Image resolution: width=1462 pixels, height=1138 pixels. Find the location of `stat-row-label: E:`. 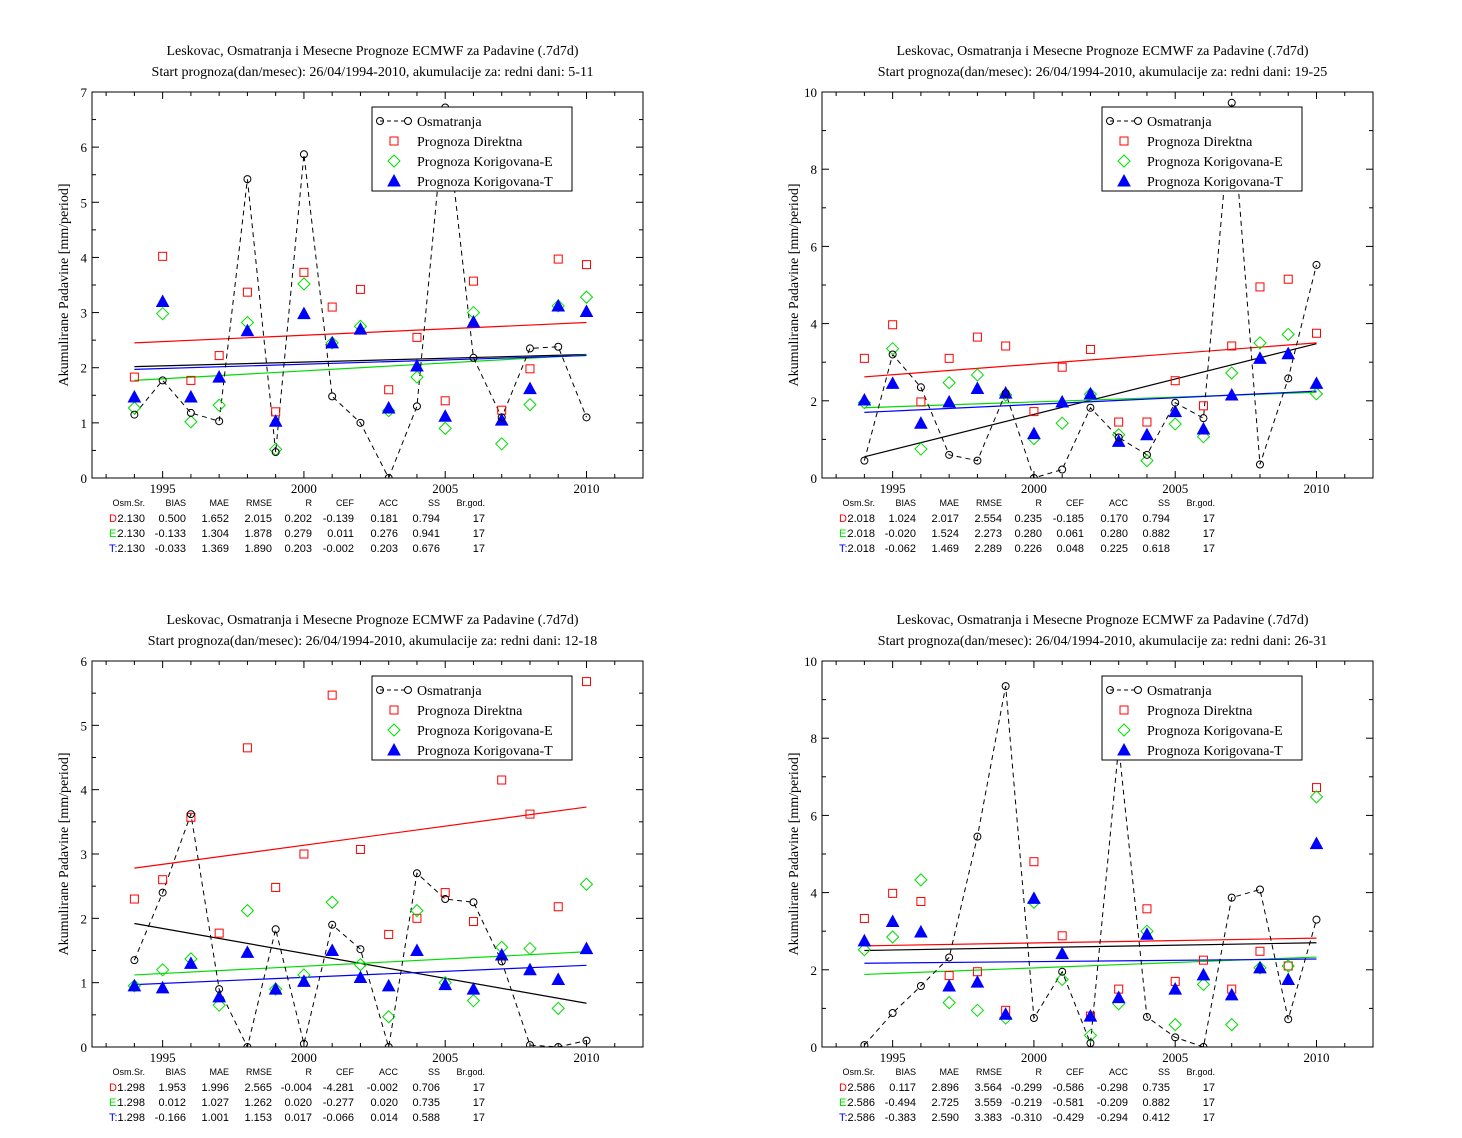

stat-row-label: E: is located at coordinates (114, 534).